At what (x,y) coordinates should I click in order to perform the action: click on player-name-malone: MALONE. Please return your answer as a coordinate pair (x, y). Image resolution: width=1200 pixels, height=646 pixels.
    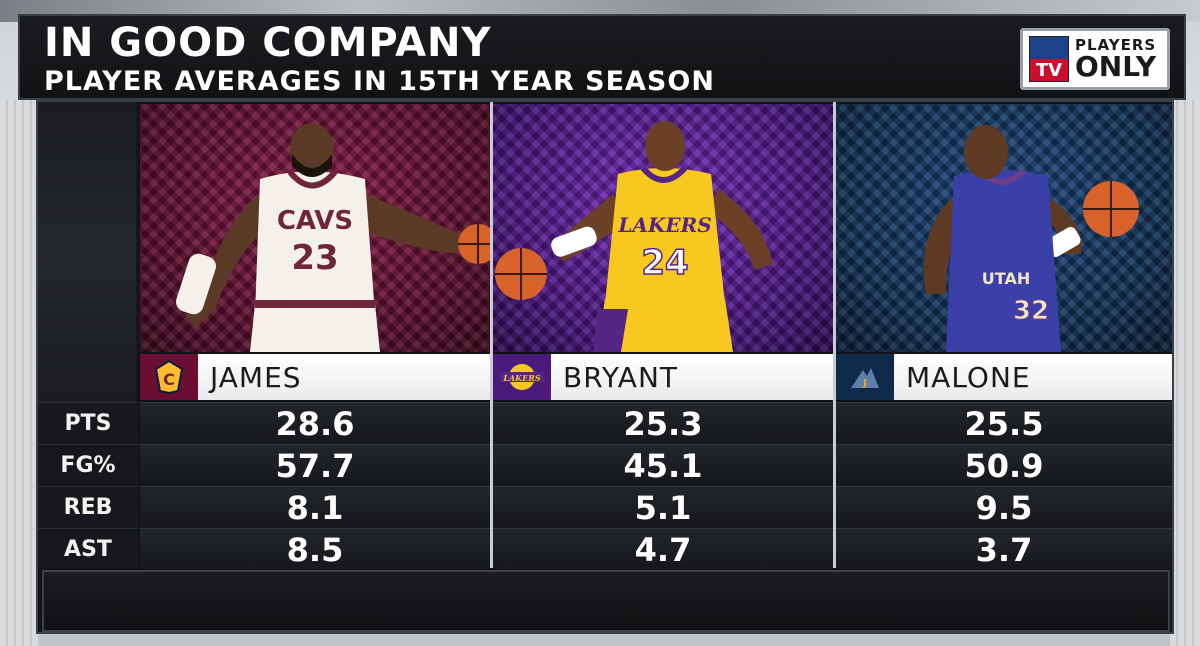
    Looking at the image, I should click on (1033, 377).